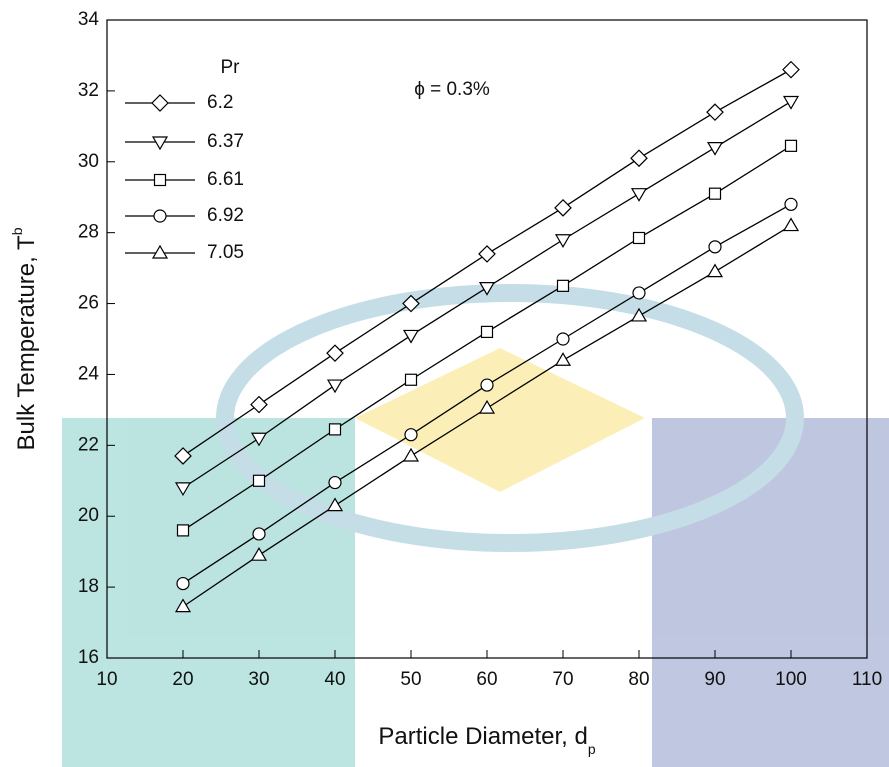 The image size is (889, 767). What do you see at coordinates (791, 679) in the screenshot?
I see `x-tick-label: 100` at bounding box center [791, 679].